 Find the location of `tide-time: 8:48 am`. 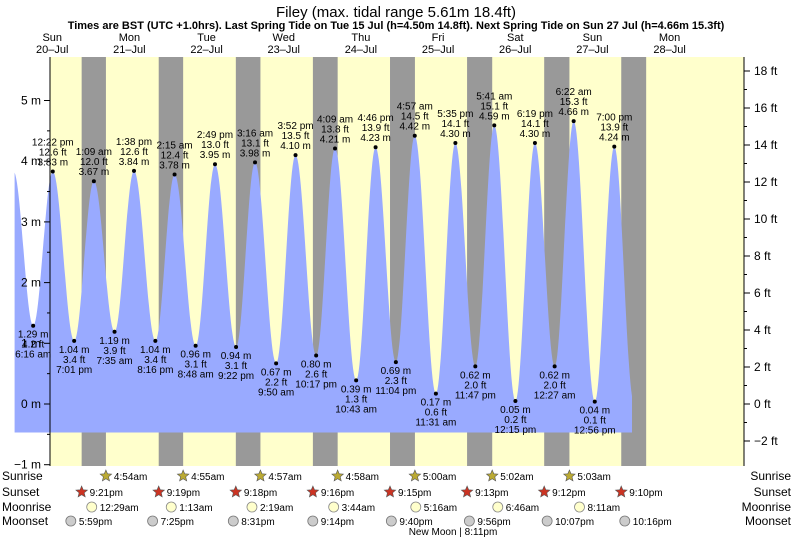

tide-time: 8:48 am is located at coordinates (196, 375).